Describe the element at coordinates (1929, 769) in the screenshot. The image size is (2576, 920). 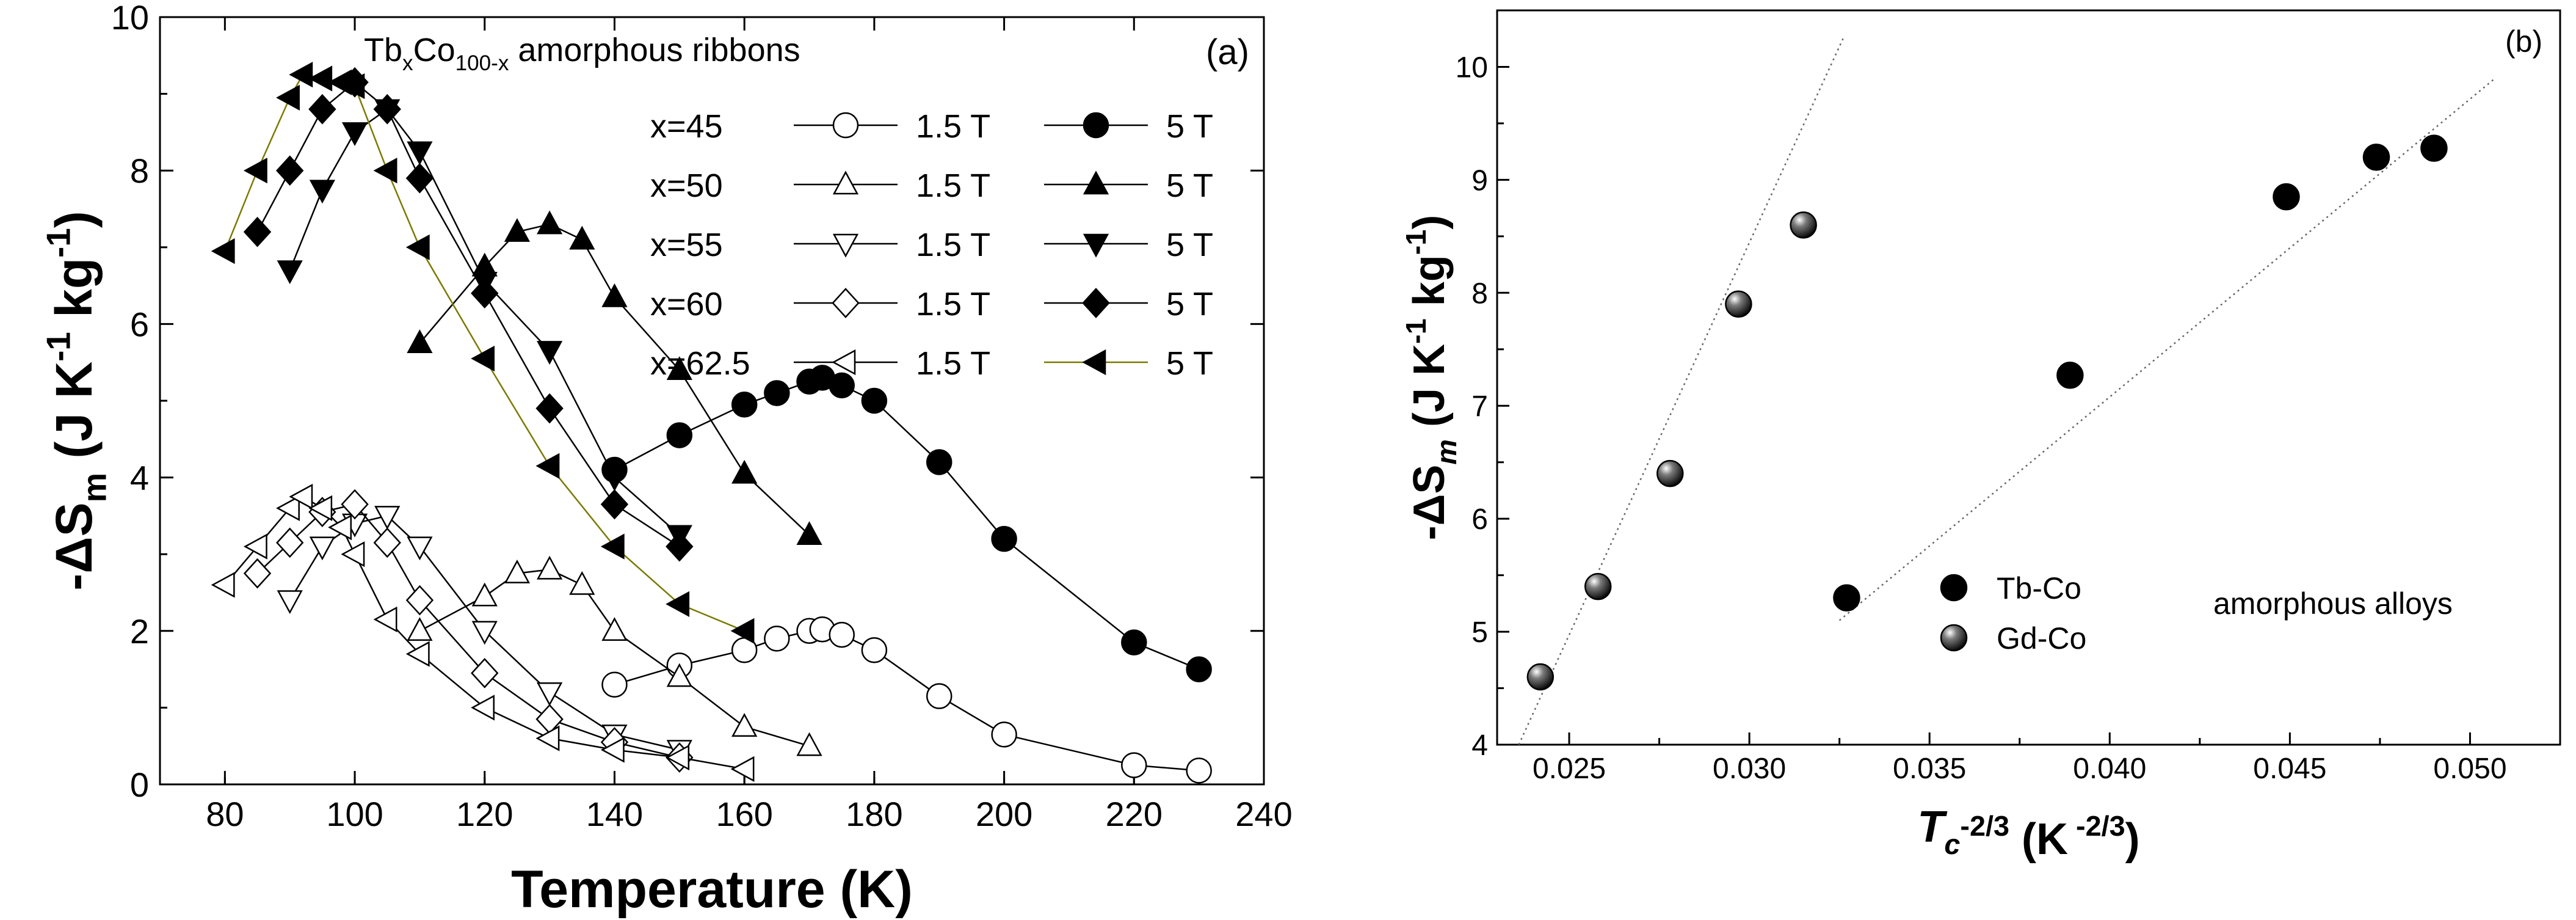
I see `x-tick-label: 0.035` at that location.